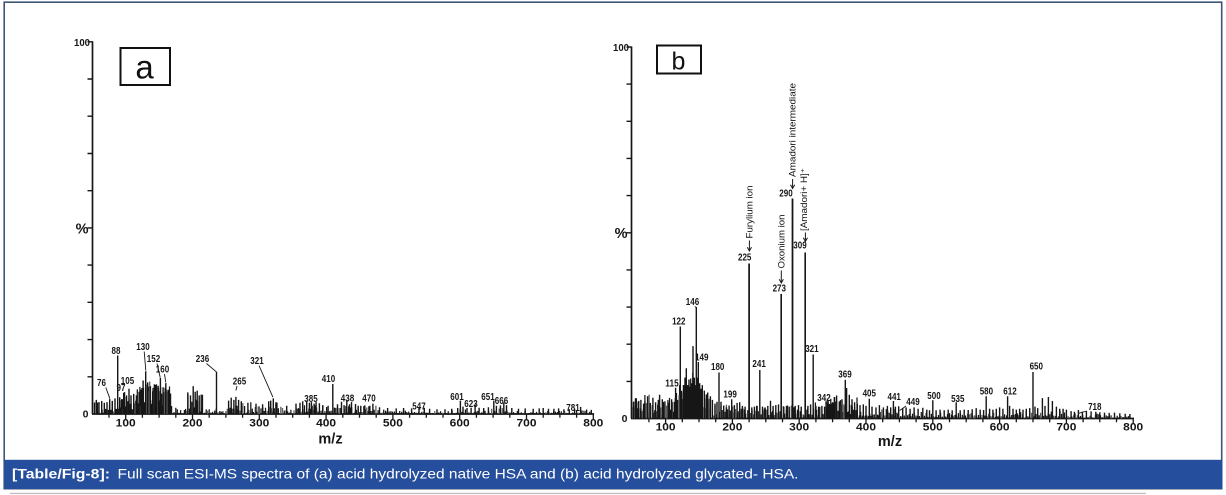 Image resolution: width=1226 pixels, height=495 pixels. What do you see at coordinates (987, 392) in the screenshot?
I see `svg-text: 580` at bounding box center [987, 392].